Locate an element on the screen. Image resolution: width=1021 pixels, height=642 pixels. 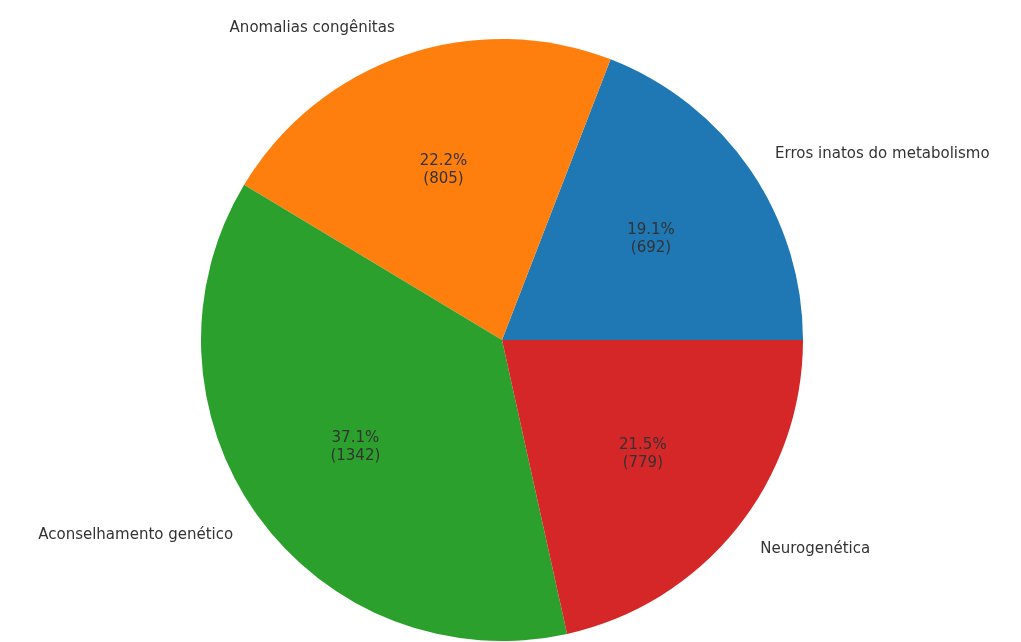
data-label: 22.2% (805) is located at coordinates (443, 169).